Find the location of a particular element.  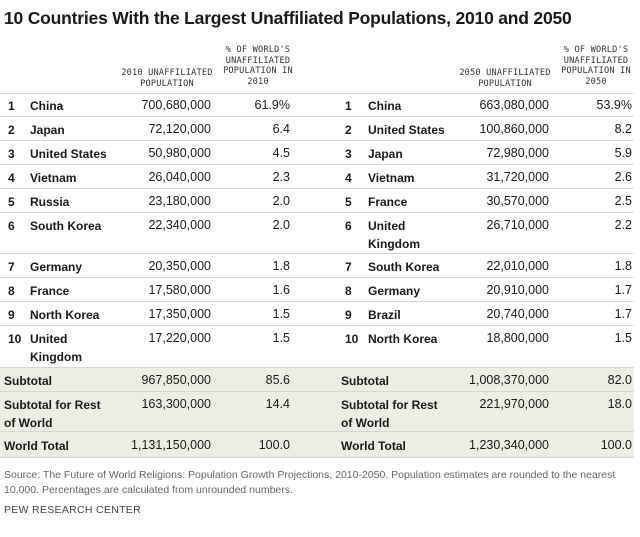

population-value: 72,980,000 is located at coordinates (517, 153).